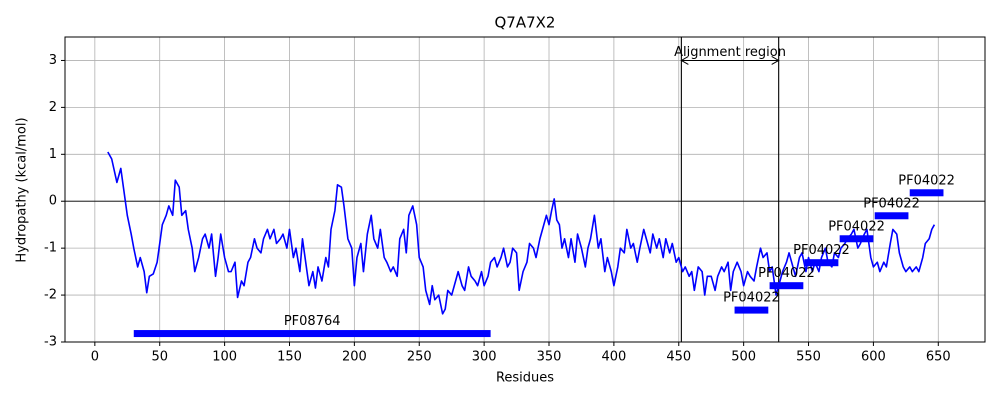 The image size is (1000, 400). I want to click on y-tick-label: -3, so click(50, 342).